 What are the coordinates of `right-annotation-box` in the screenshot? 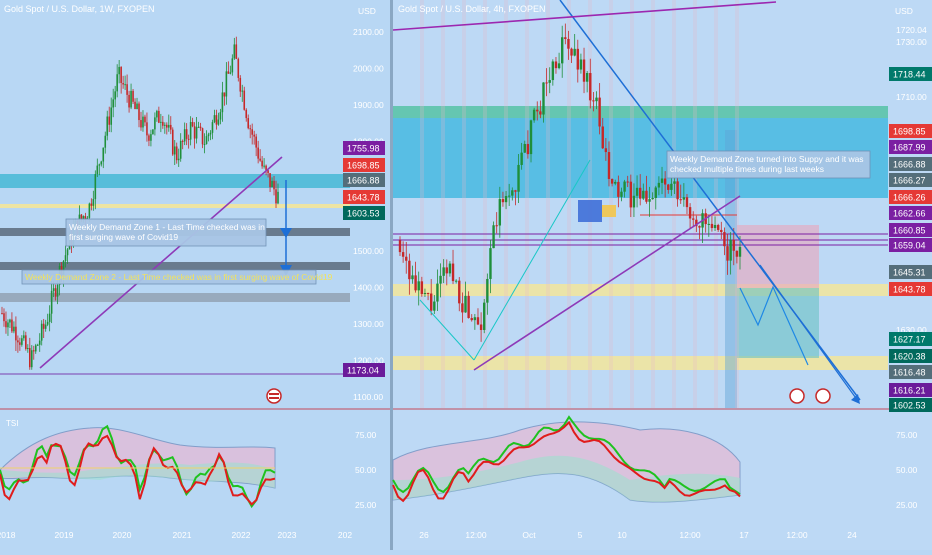 It's located at (768, 164).